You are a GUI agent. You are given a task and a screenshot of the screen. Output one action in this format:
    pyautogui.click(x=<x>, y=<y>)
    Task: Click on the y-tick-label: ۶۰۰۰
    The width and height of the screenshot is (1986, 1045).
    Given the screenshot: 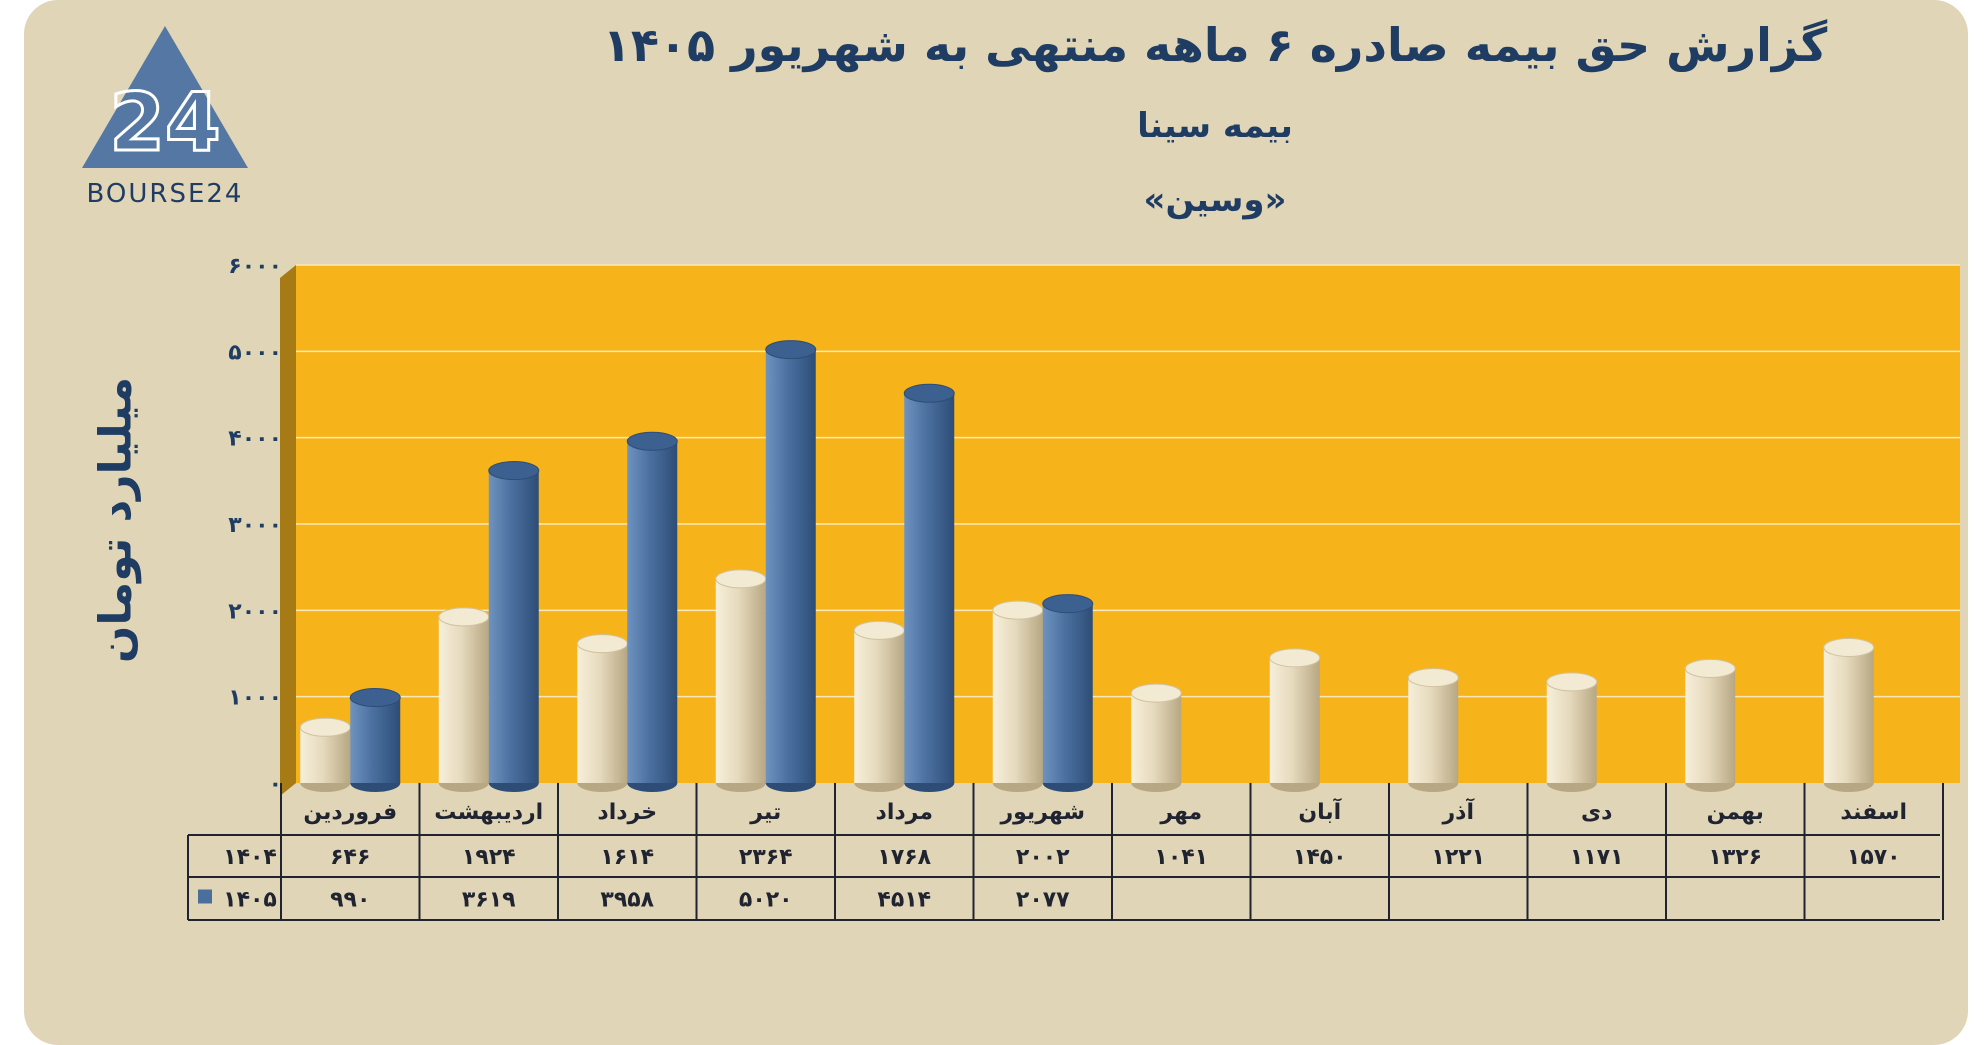 What is the action you would take?
    pyautogui.click(x=255, y=266)
    